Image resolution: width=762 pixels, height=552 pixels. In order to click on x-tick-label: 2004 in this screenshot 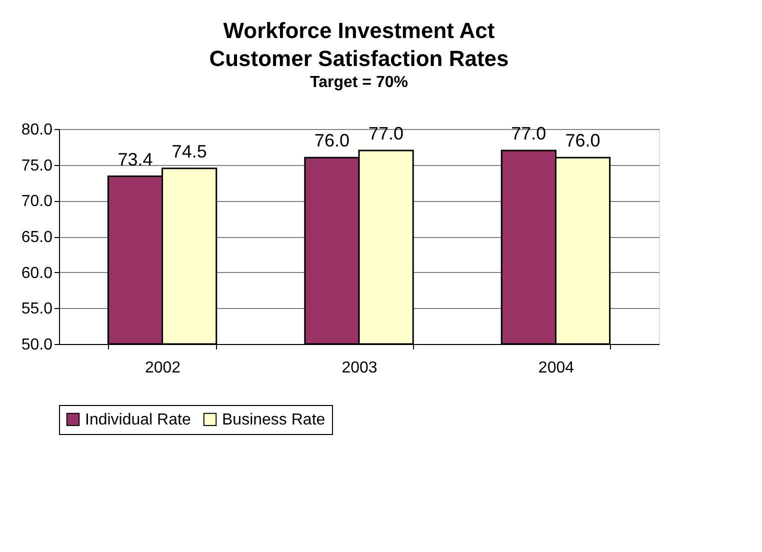, I will do `click(556, 368)`.